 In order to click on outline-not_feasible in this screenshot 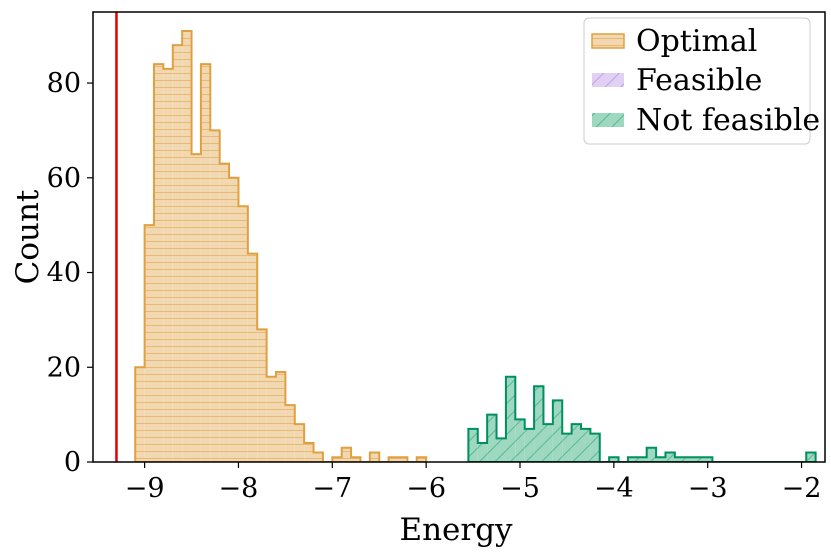, I will do `click(642, 418)`.